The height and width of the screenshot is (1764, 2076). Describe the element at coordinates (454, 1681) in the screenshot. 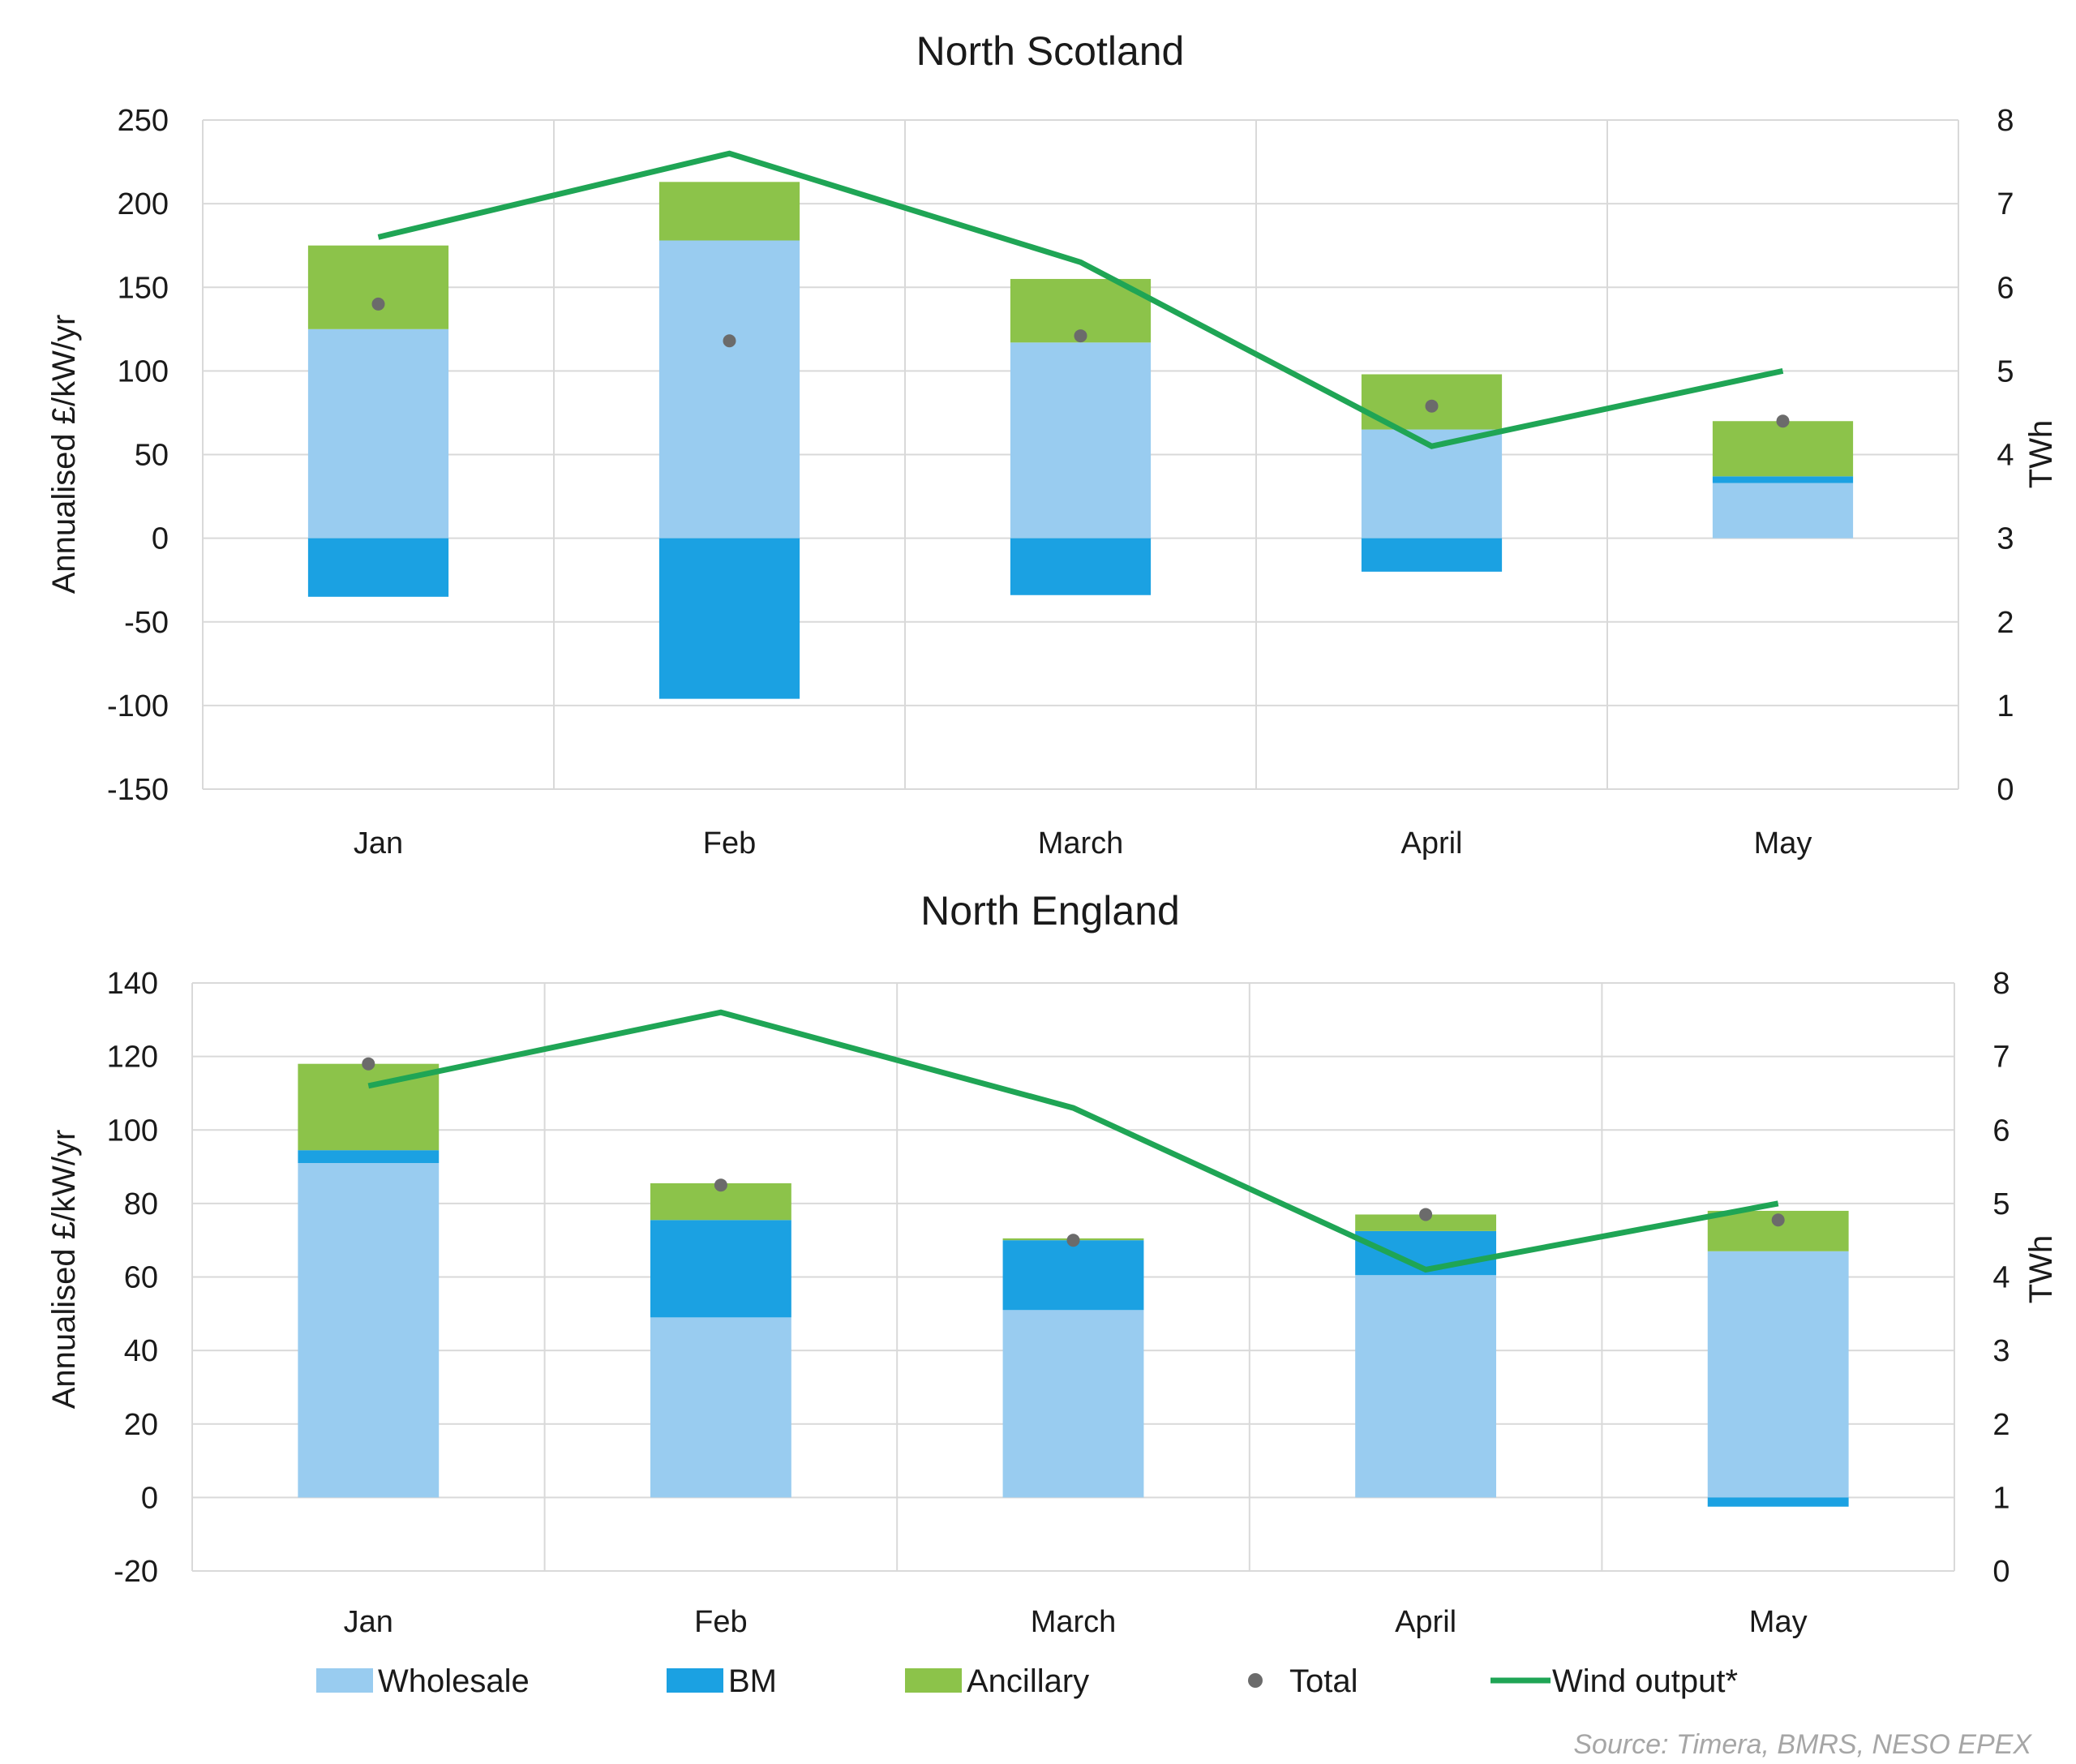

I see `legend-label-wholesale: Wholesale` at that location.